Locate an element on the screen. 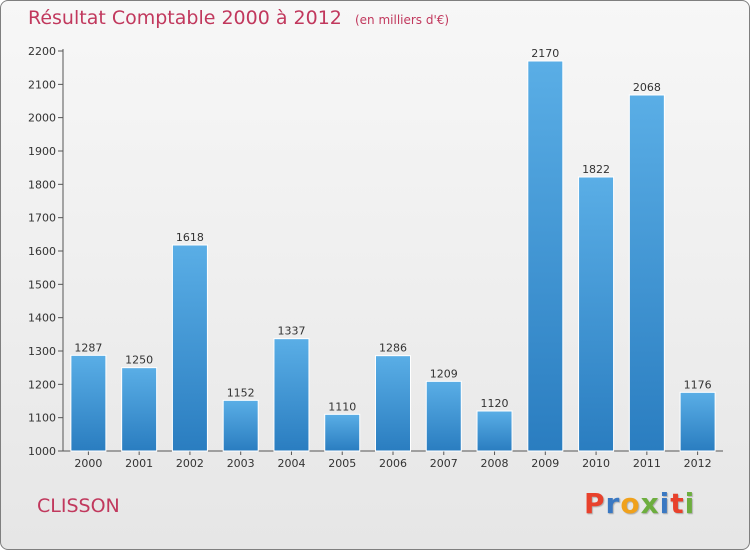 This screenshot has height=550, width=750. proxiti-logo: Proxiti is located at coordinates (639, 503).